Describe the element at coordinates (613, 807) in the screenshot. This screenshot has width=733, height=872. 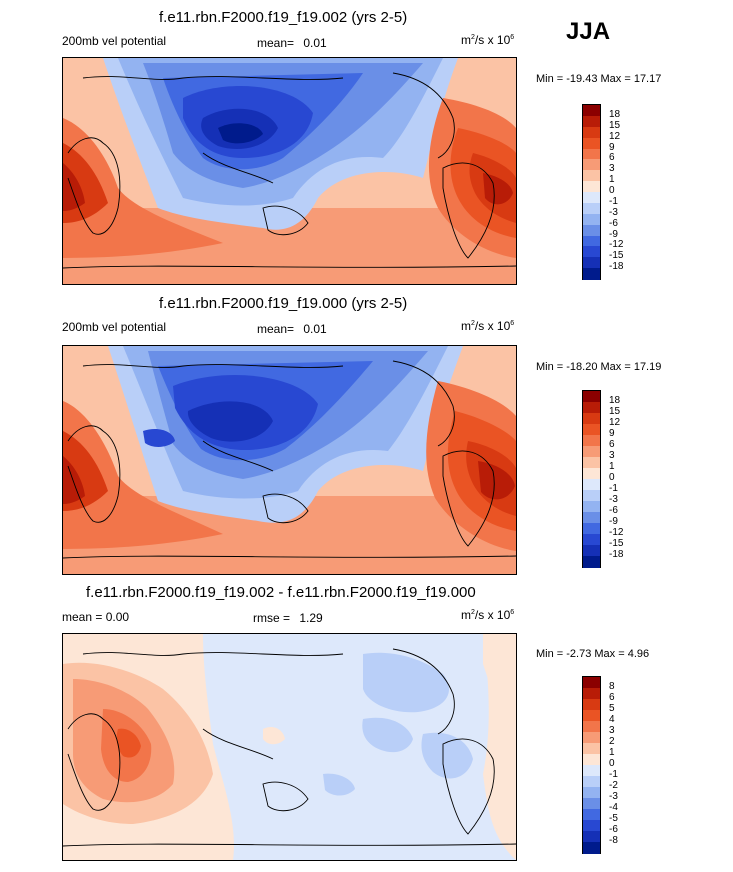
I see `colorbar-label: -4` at that location.